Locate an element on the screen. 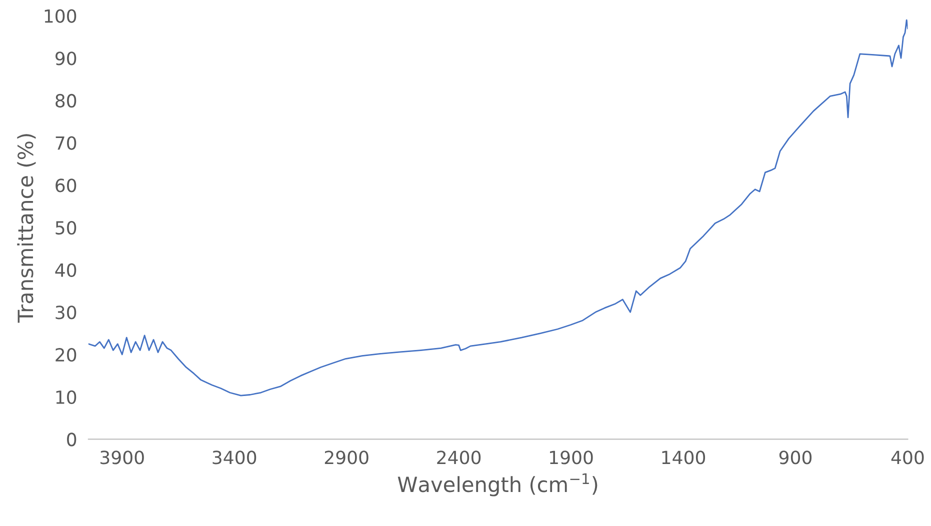 This screenshot has width=931, height=526. y-tick-label: 70 is located at coordinates (66, 143).